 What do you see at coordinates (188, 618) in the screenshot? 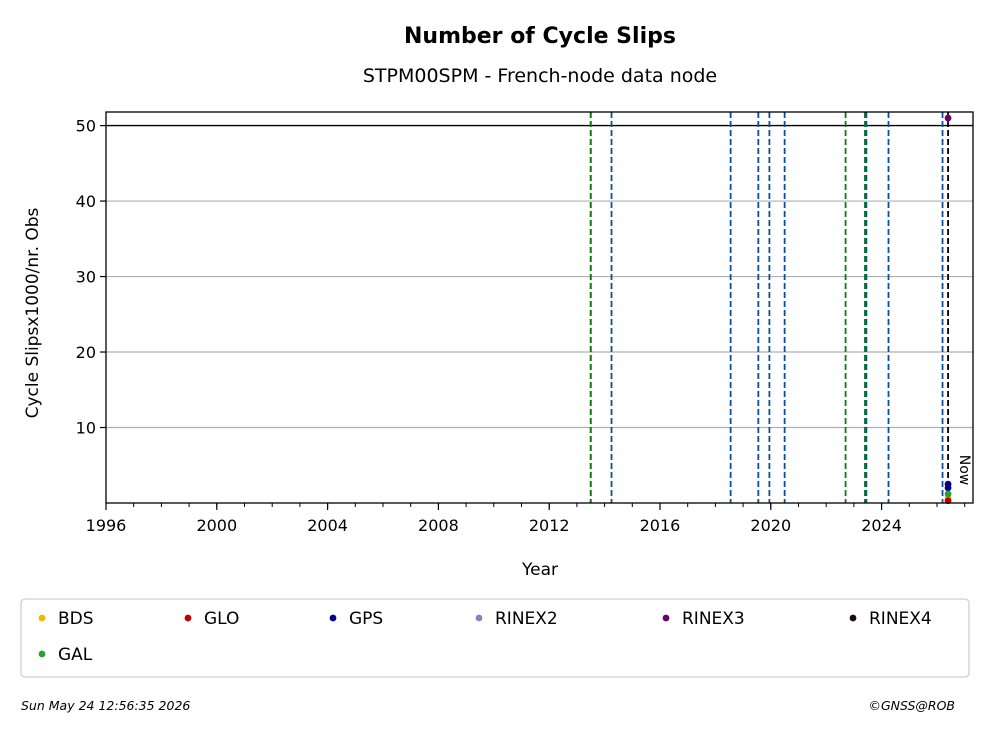
I see `legend-marker-glo` at bounding box center [188, 618].